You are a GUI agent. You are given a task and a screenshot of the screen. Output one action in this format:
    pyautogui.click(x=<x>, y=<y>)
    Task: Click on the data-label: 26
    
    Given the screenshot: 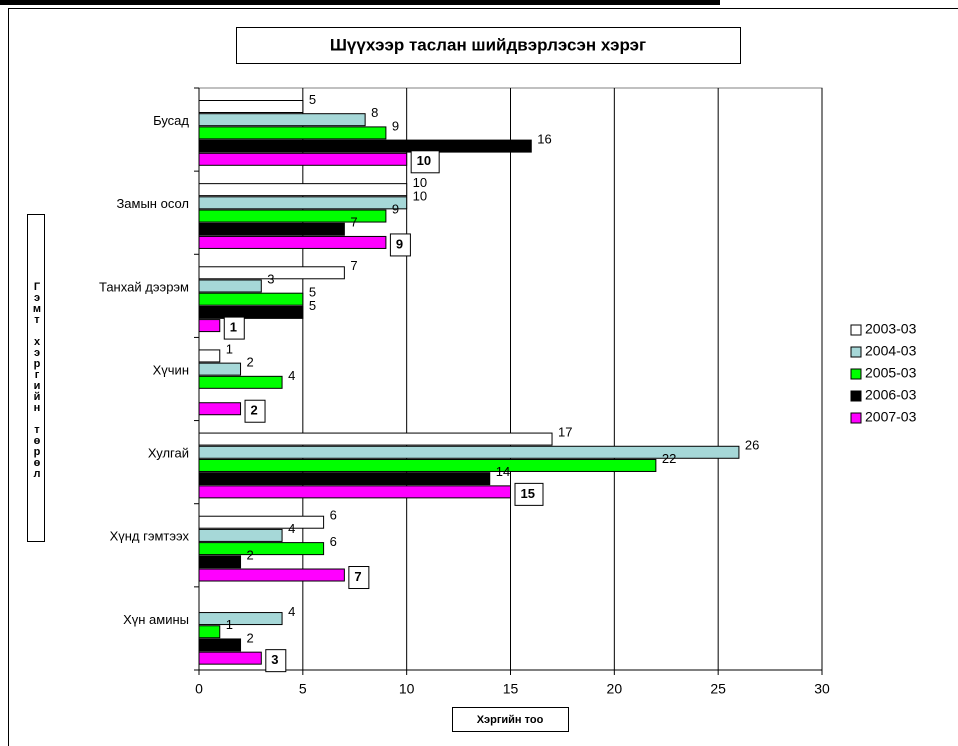 What is the action you would take?
    pyautogui.click(x=752, y=445)
    